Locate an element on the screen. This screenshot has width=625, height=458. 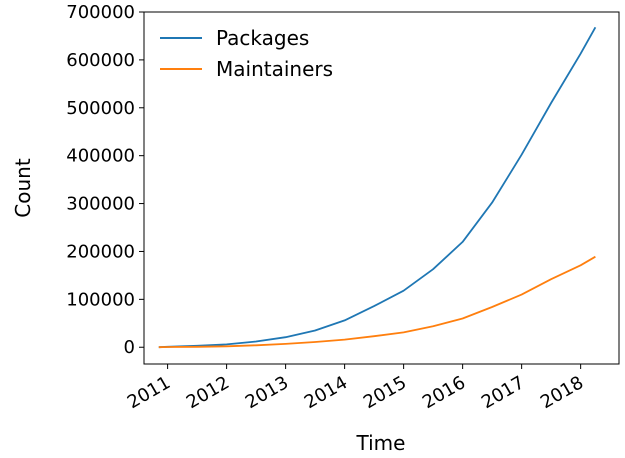
y-tick-label: 0 is located at coordinates (129, 347).